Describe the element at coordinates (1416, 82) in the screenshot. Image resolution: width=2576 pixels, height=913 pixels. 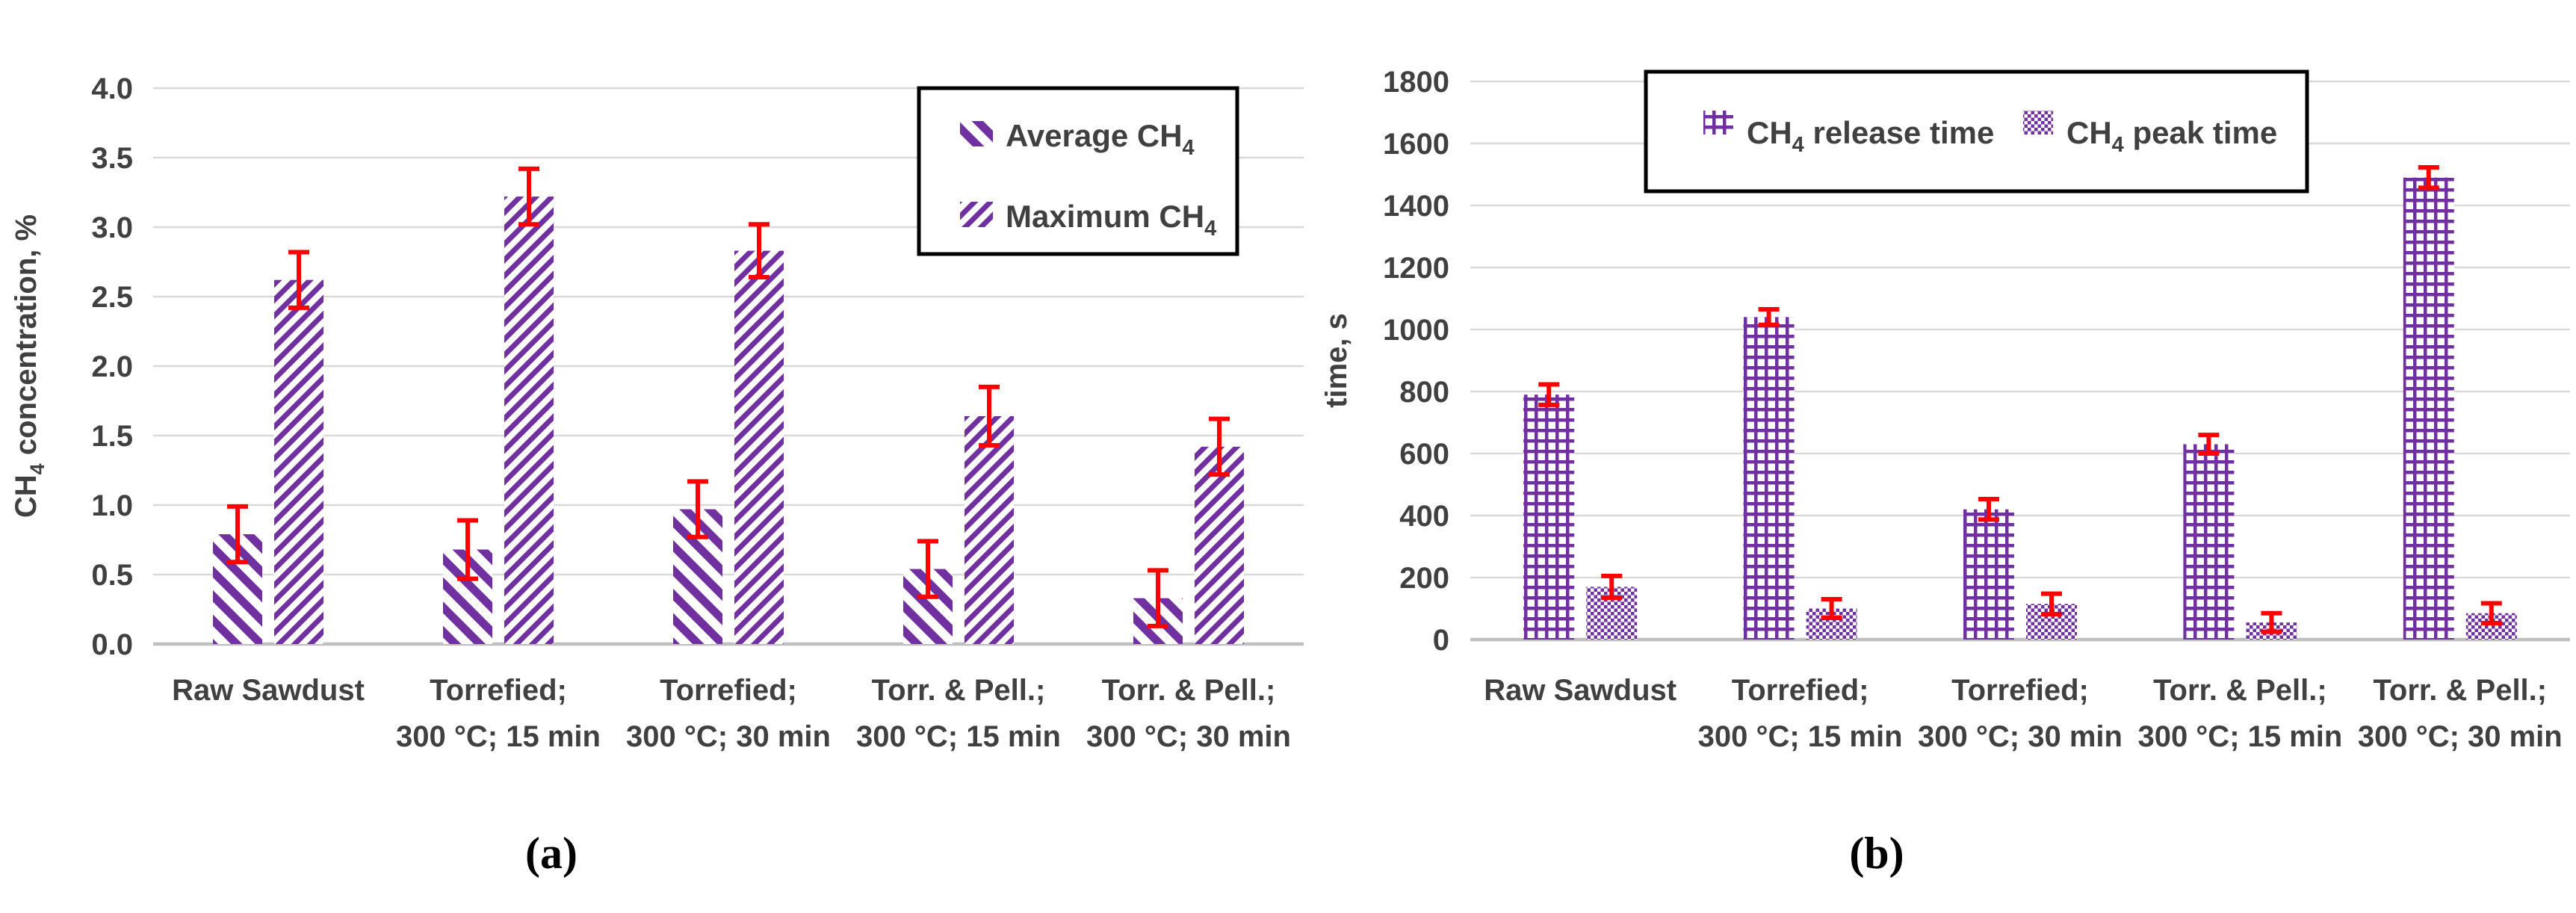
I see `y-tick-label: 1800` at that location.